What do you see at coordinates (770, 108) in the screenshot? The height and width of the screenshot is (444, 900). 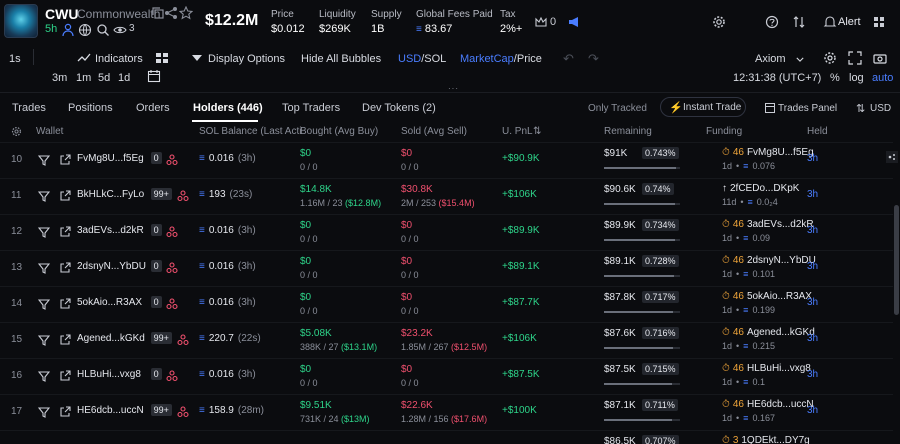 I see `panel-icon` at bounding box center [770, 108].